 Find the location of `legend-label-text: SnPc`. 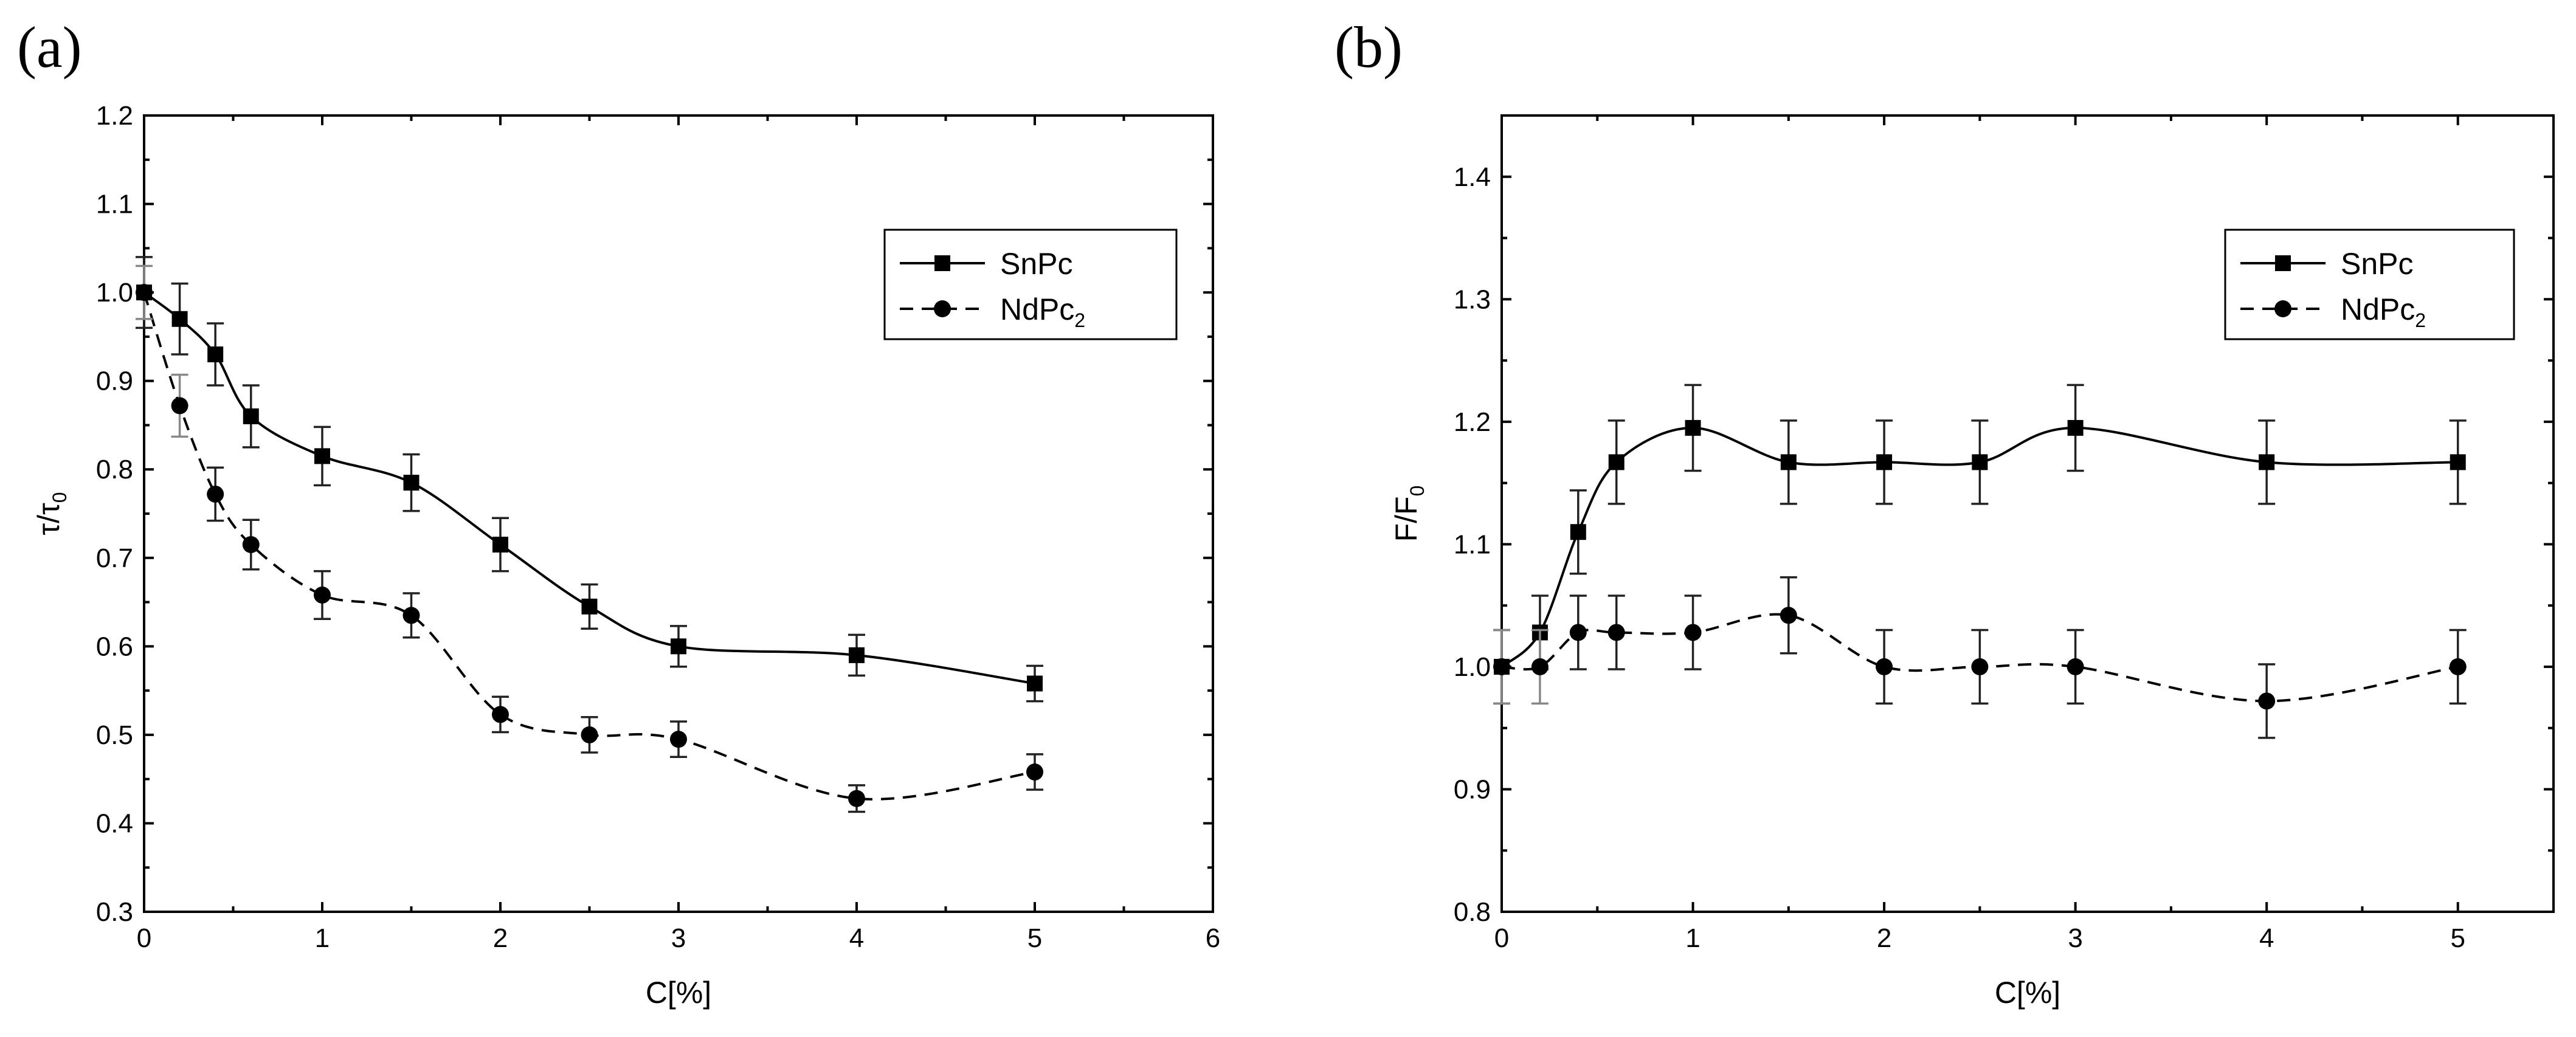

legend-label-text: SnPc is located at coordinates (2377, 264).